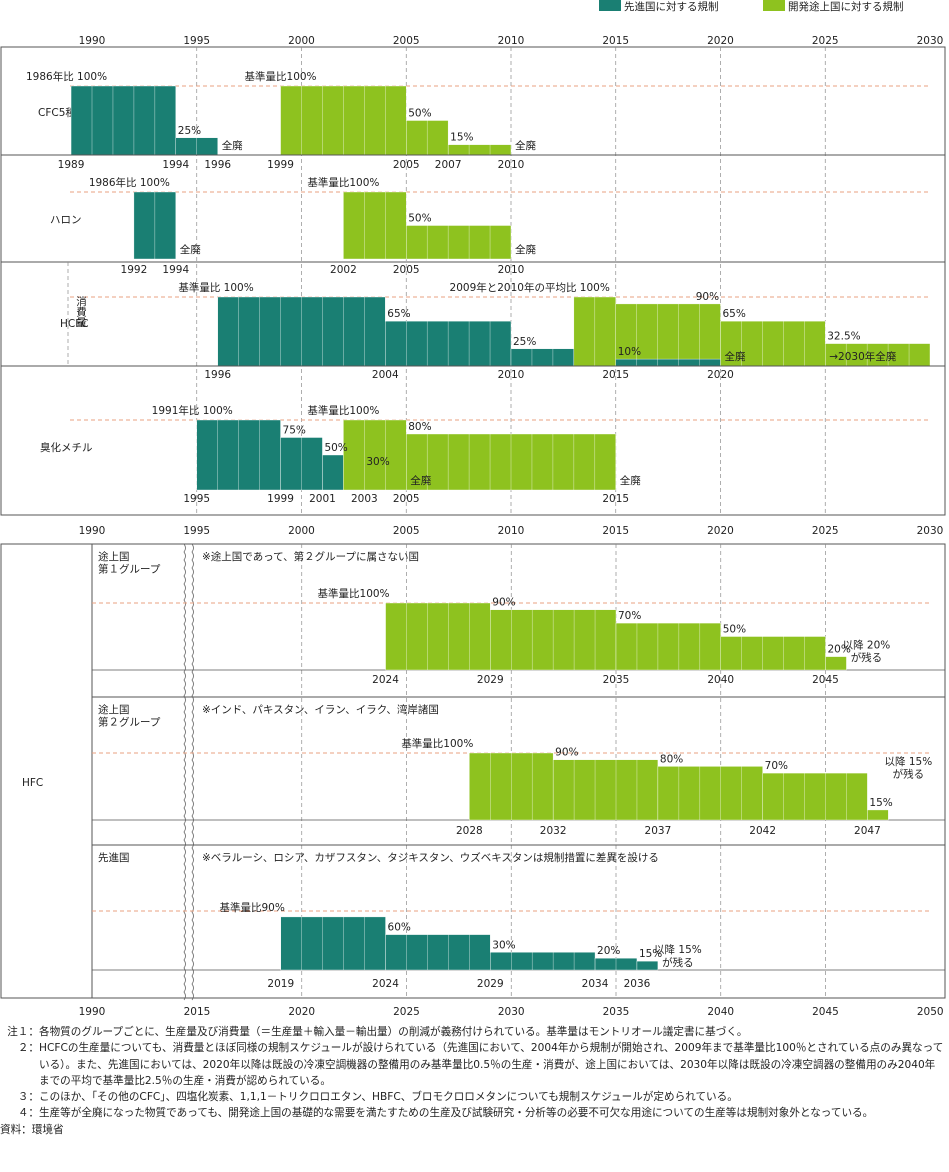 The height and width of the screenshot is (1172, 949). Describe the element at coordinates (74, 324) in the screenshot. I see `row-label: HCFC` at that location.